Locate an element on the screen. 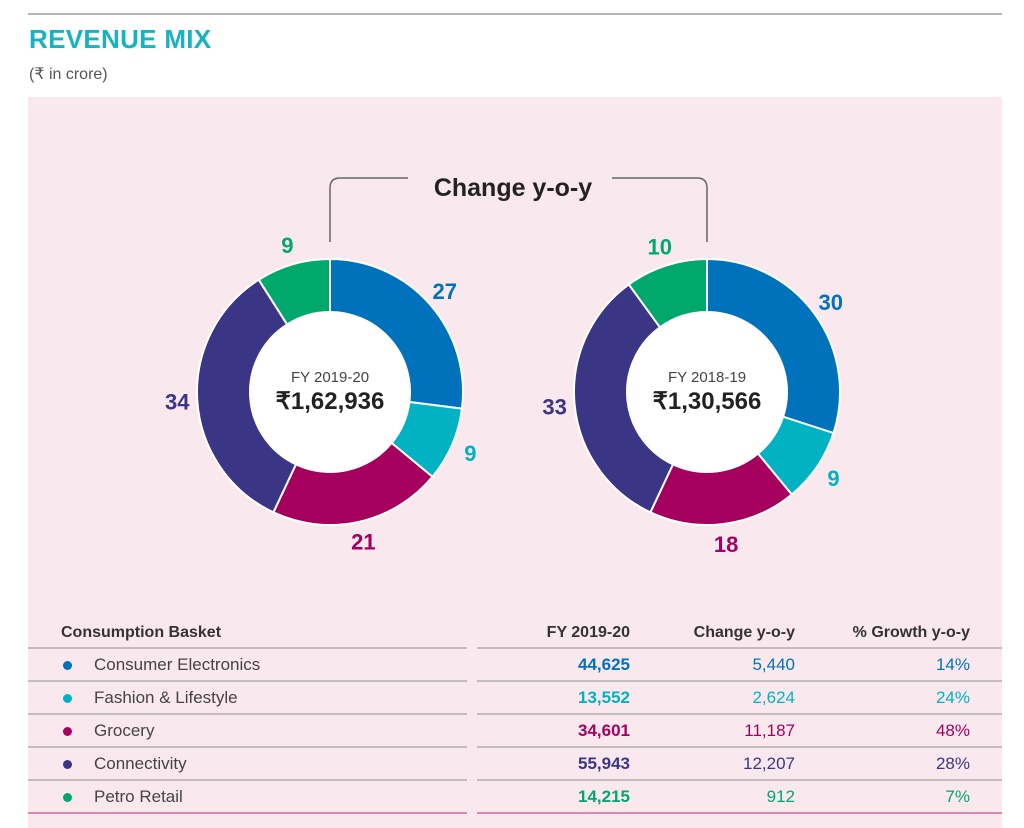  slice-label: 21 is located at coordinates (363, 541).